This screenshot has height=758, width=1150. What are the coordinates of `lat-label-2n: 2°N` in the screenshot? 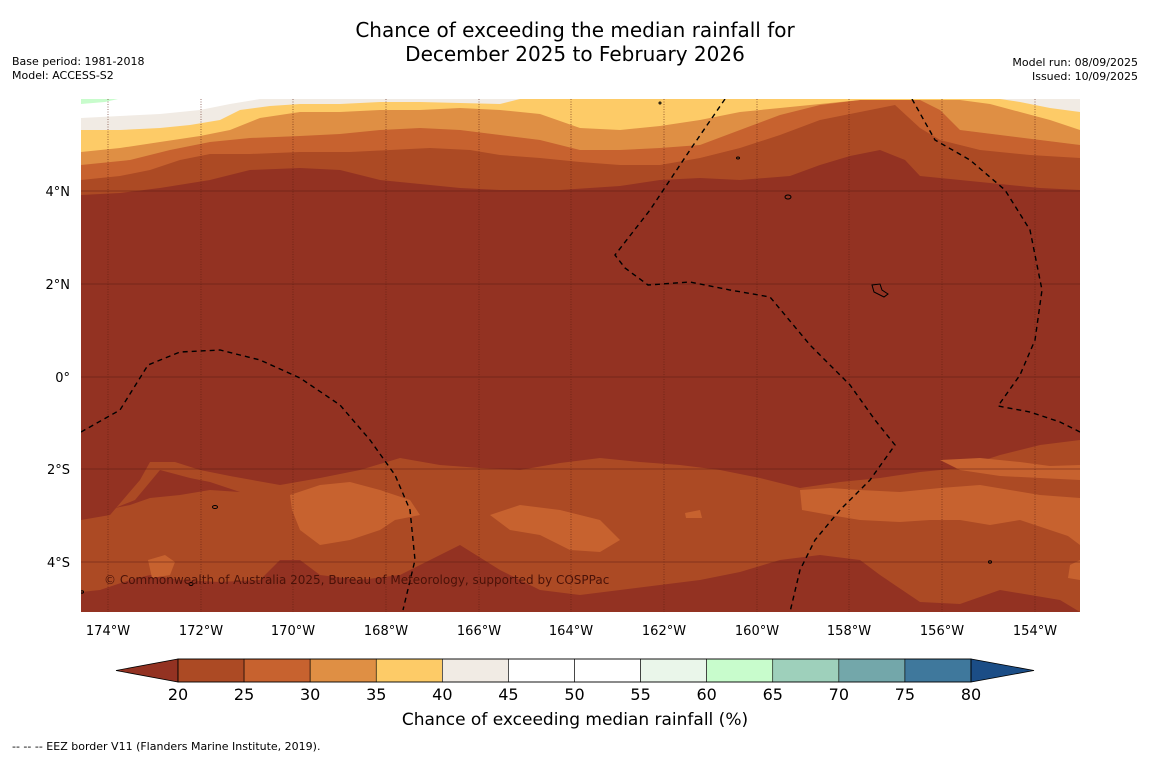 It's located at (58, 285).